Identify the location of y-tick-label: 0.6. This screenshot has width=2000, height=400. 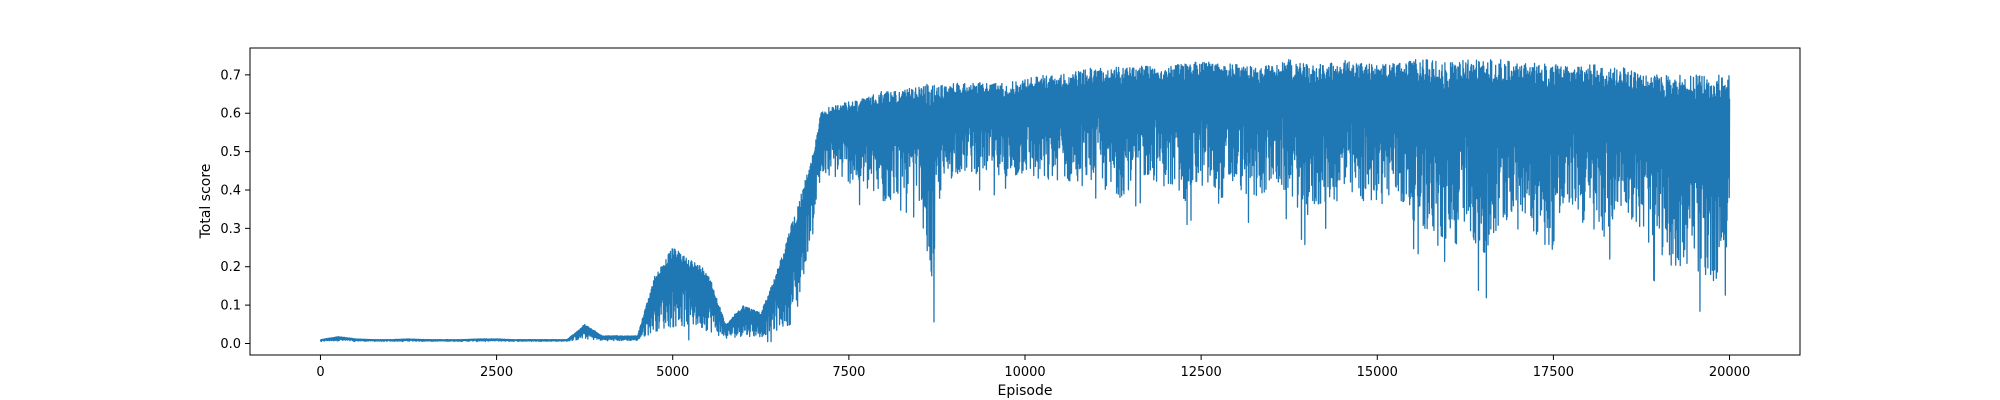
(230, 114).